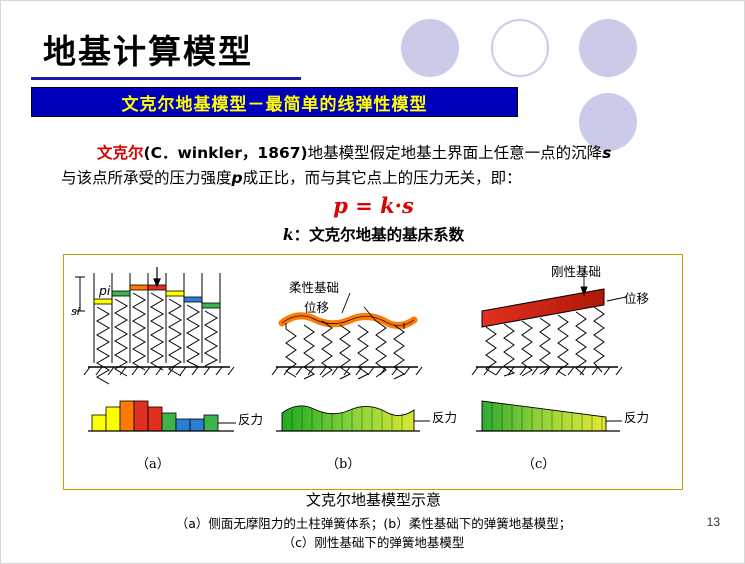 Image resolution: width=745 pixels, height=564 pixels. I want to click on formula-main: p = k·s, so click(373, 205).